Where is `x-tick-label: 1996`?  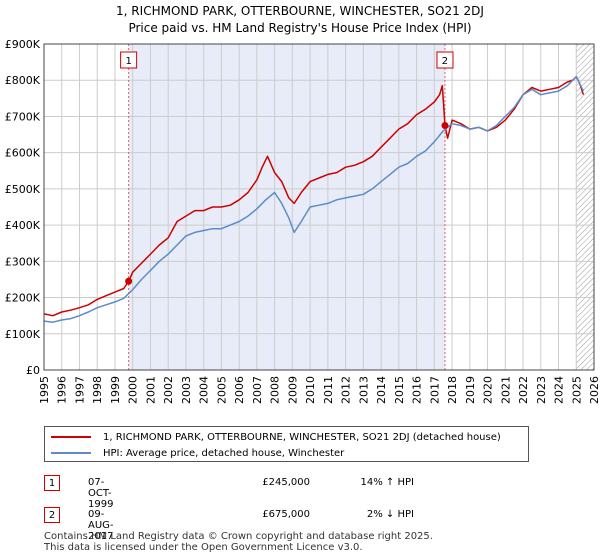 x-tick-label: 1996 is located at coordinates (62, 390).